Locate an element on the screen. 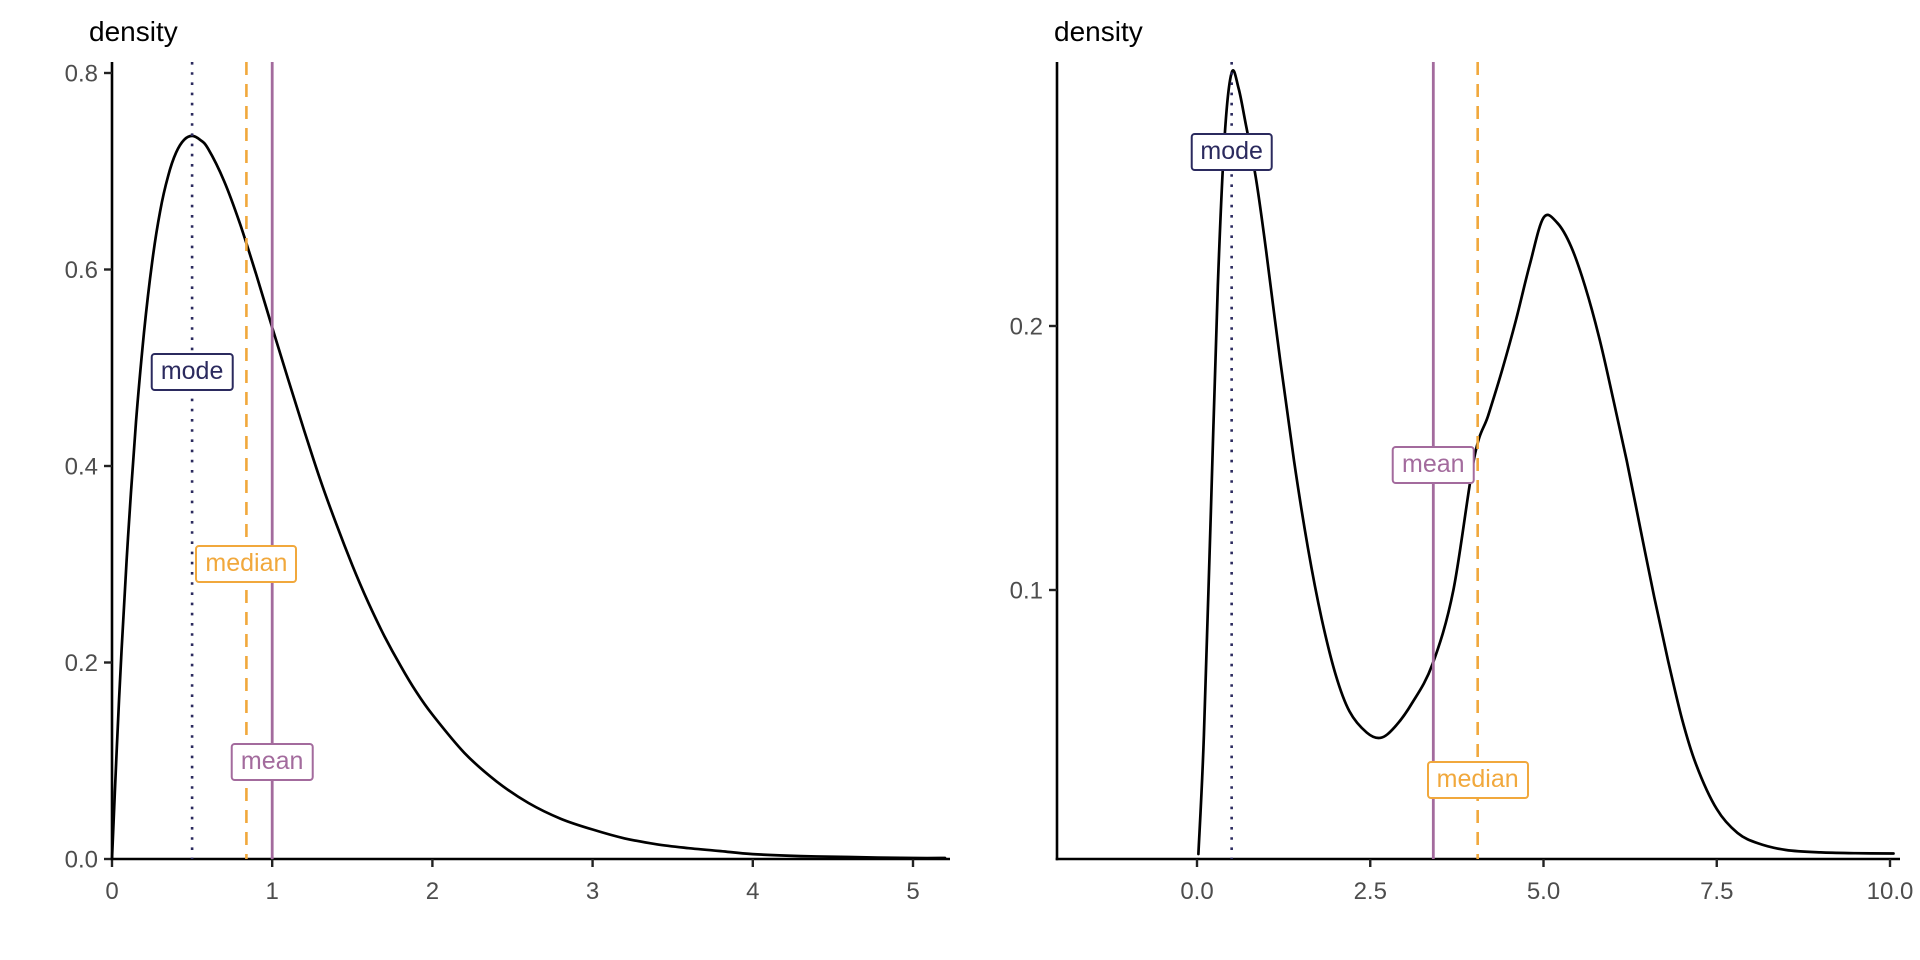 This screenshot has height=960, width=1920. x-tick-label: 4 is located at coordinates (752, 891).